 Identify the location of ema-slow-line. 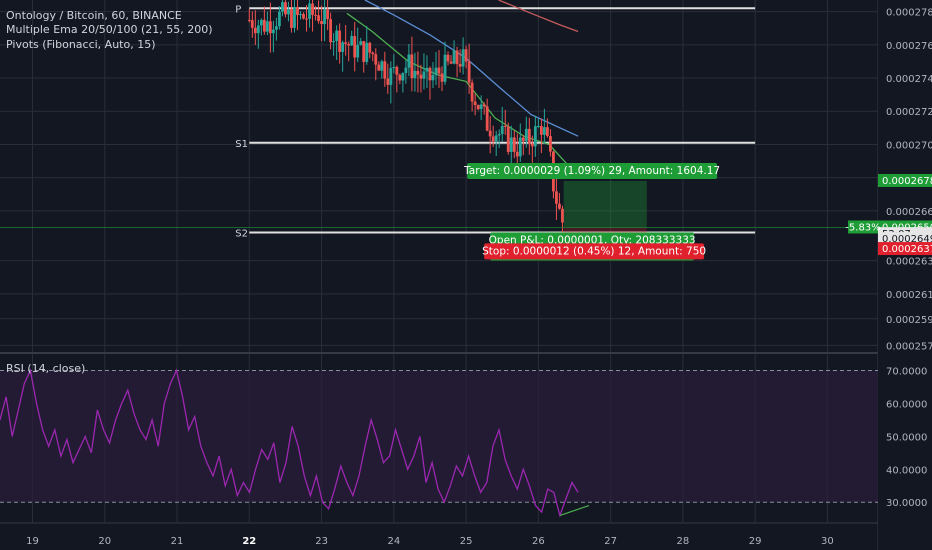
(538, 16).